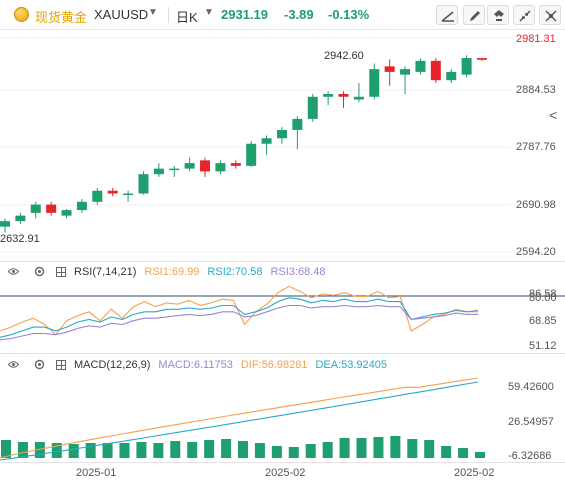 Image resolution: width=565 pixels, height=485 pixels. I want to click on rsi-axis-label: 86.58, so click(543, 294).